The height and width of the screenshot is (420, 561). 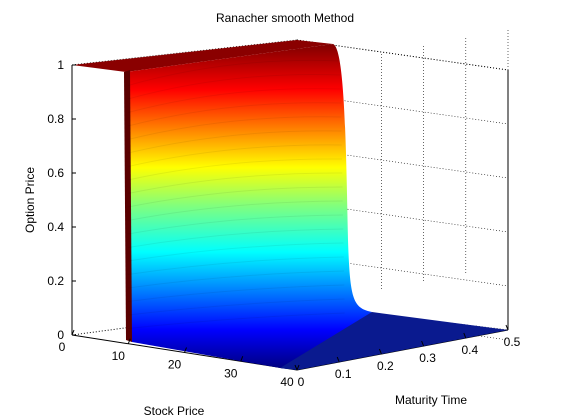 What do you see at coordinates (55, 173) in the screenshot?
I see `z-tick-label: 0.6` at bounding box center [55, 173].